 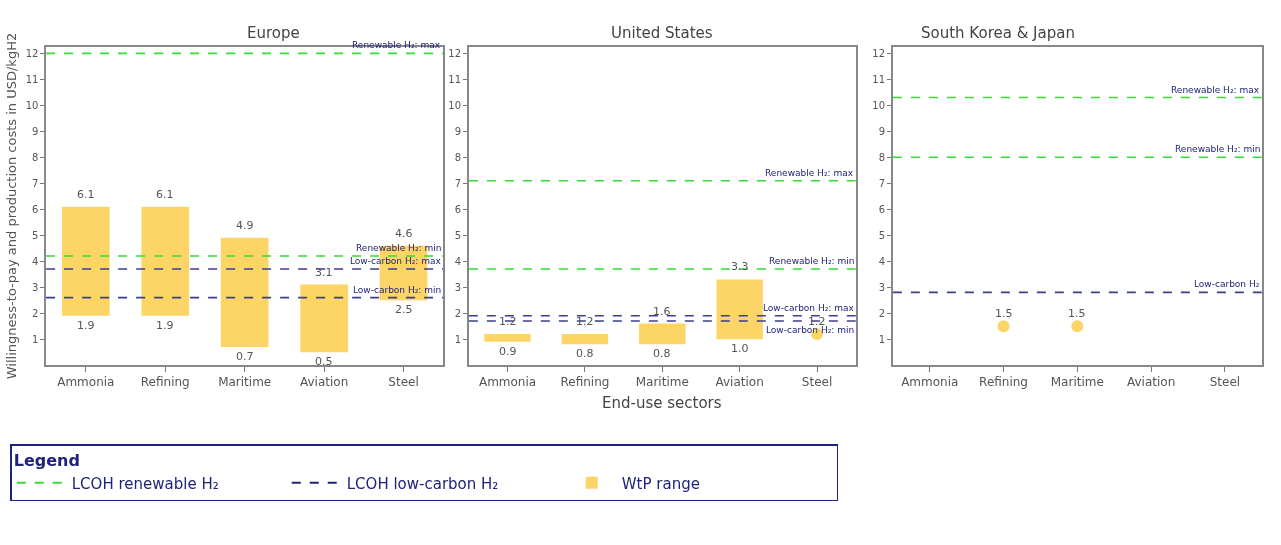 I want to click on y-axis-title: Willingness-to-pay and production costs in USD/kgH2, so click(x=12, y=206).